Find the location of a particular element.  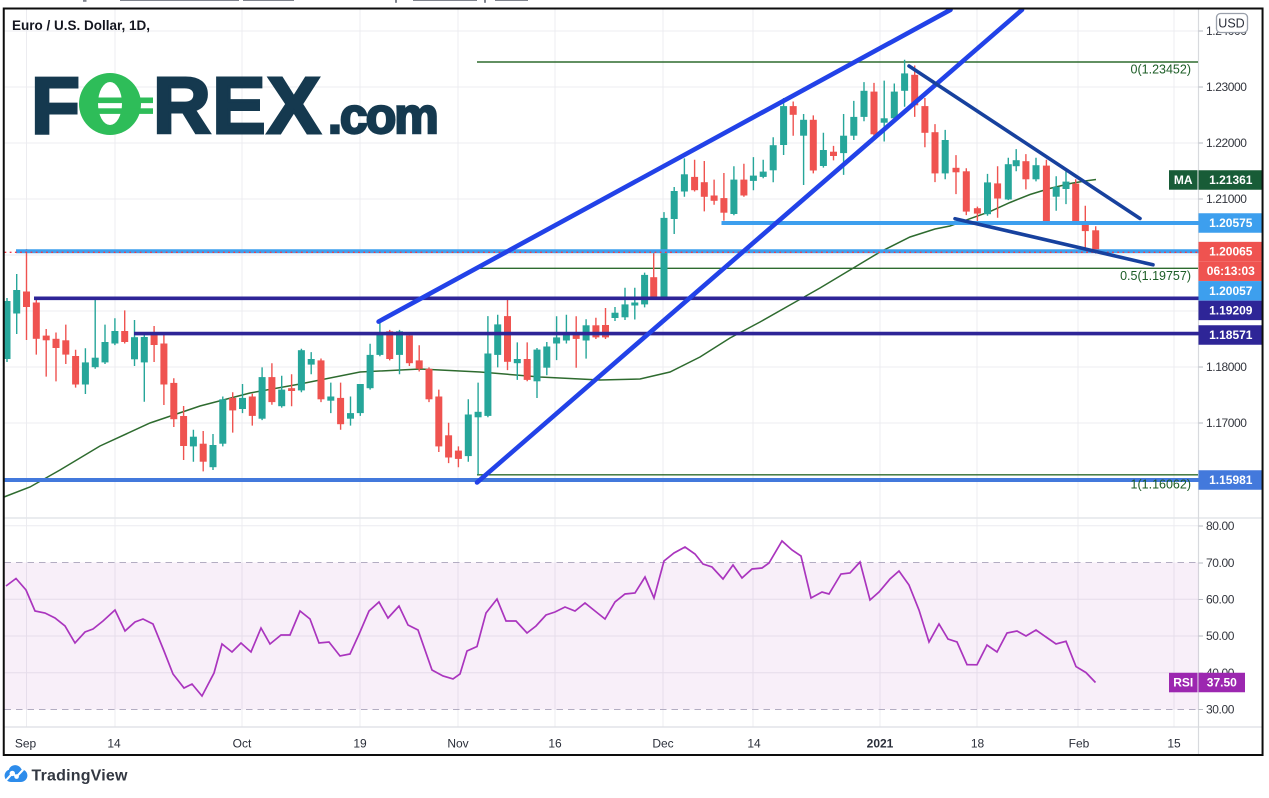

svg-text: 1.20065 is located at coordinates (1231, 252).